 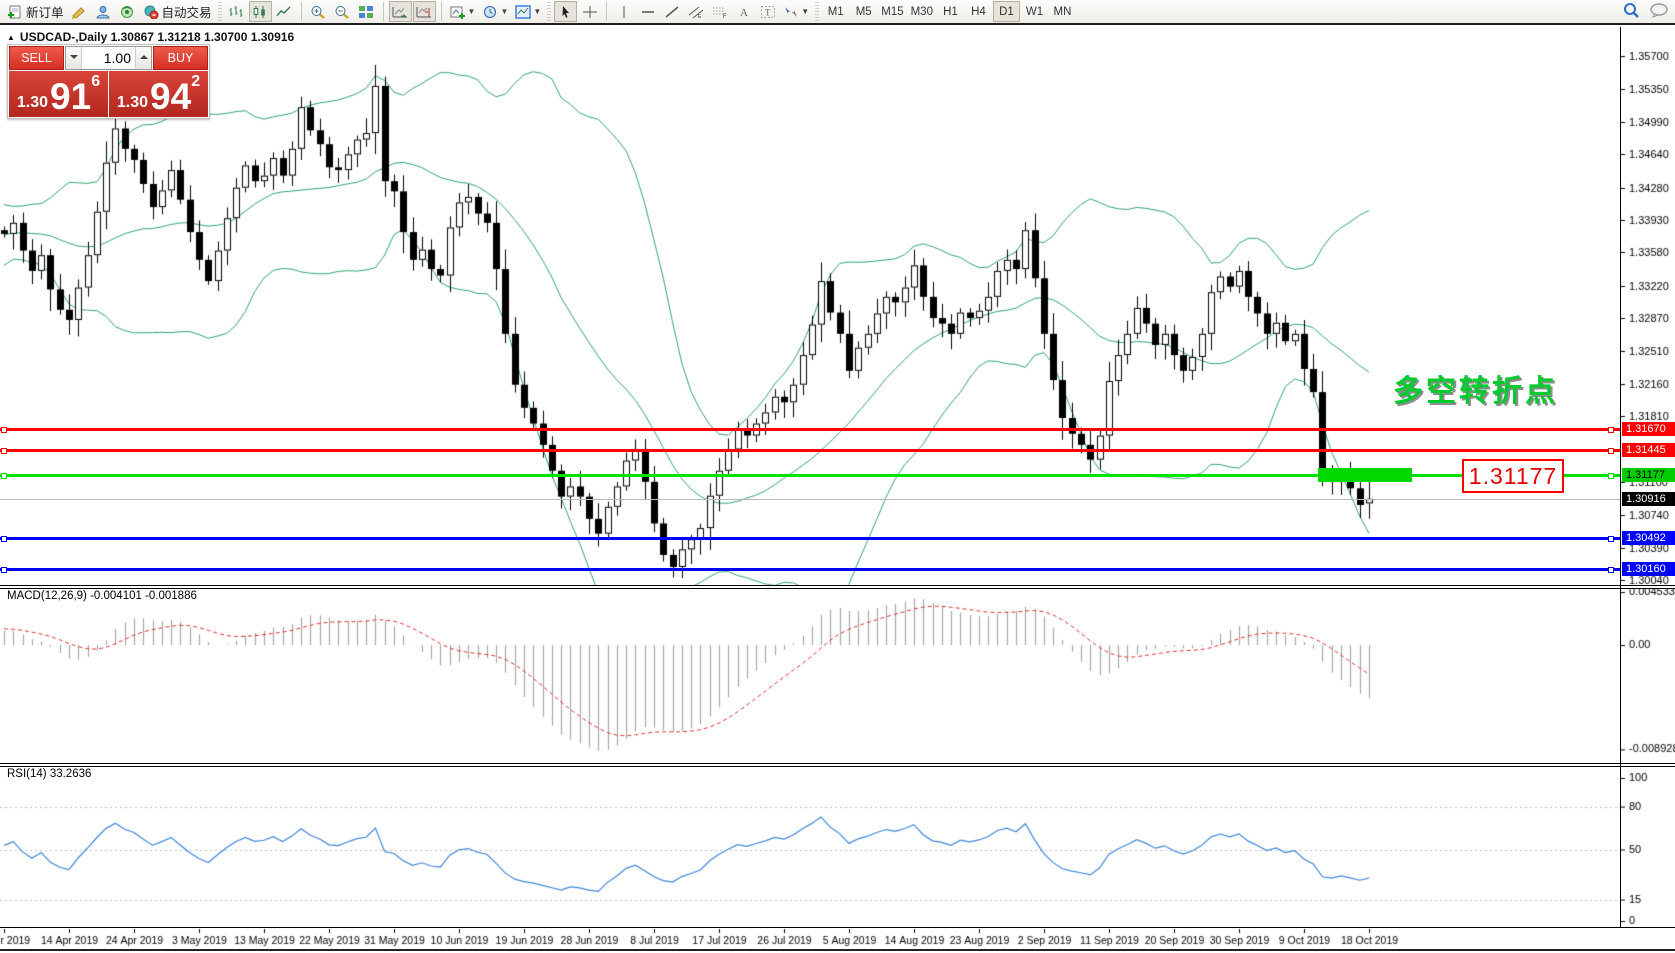 I want to click on toolbar-grip, so click(x=219, y=11).